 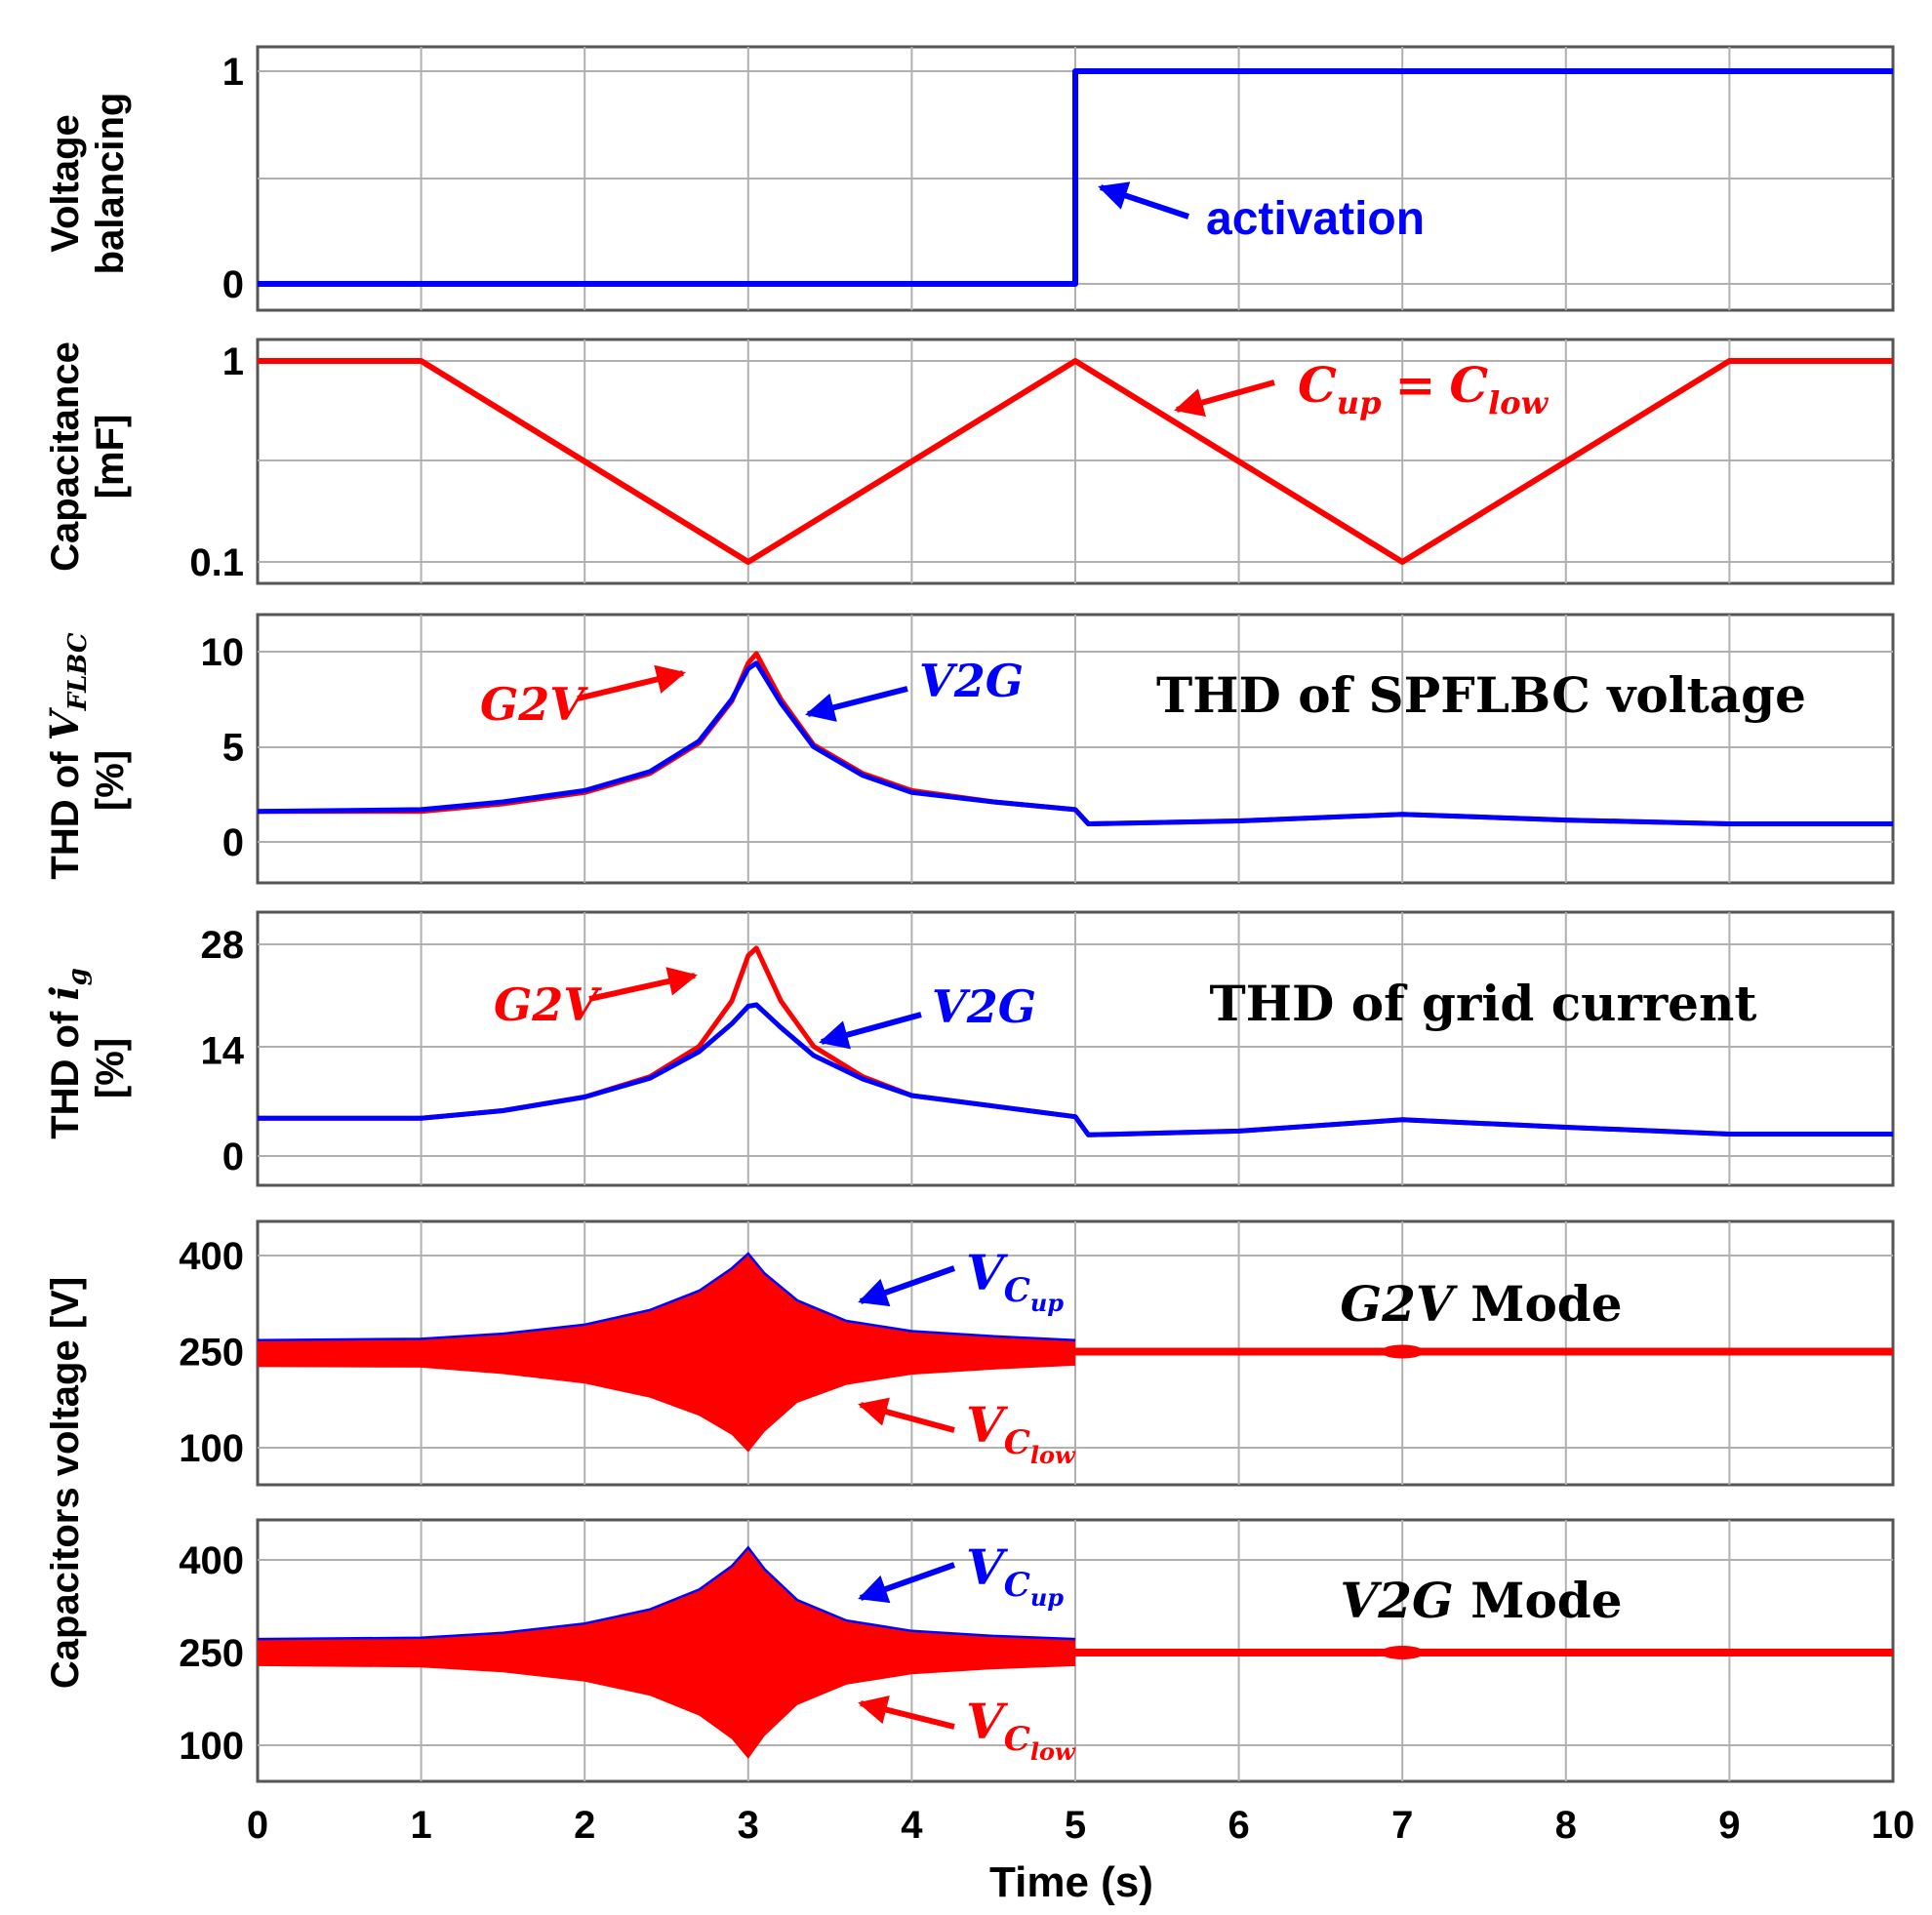 I want to click on p4-ylabel-line1: THD of ig, so click(x=67, y=1053).